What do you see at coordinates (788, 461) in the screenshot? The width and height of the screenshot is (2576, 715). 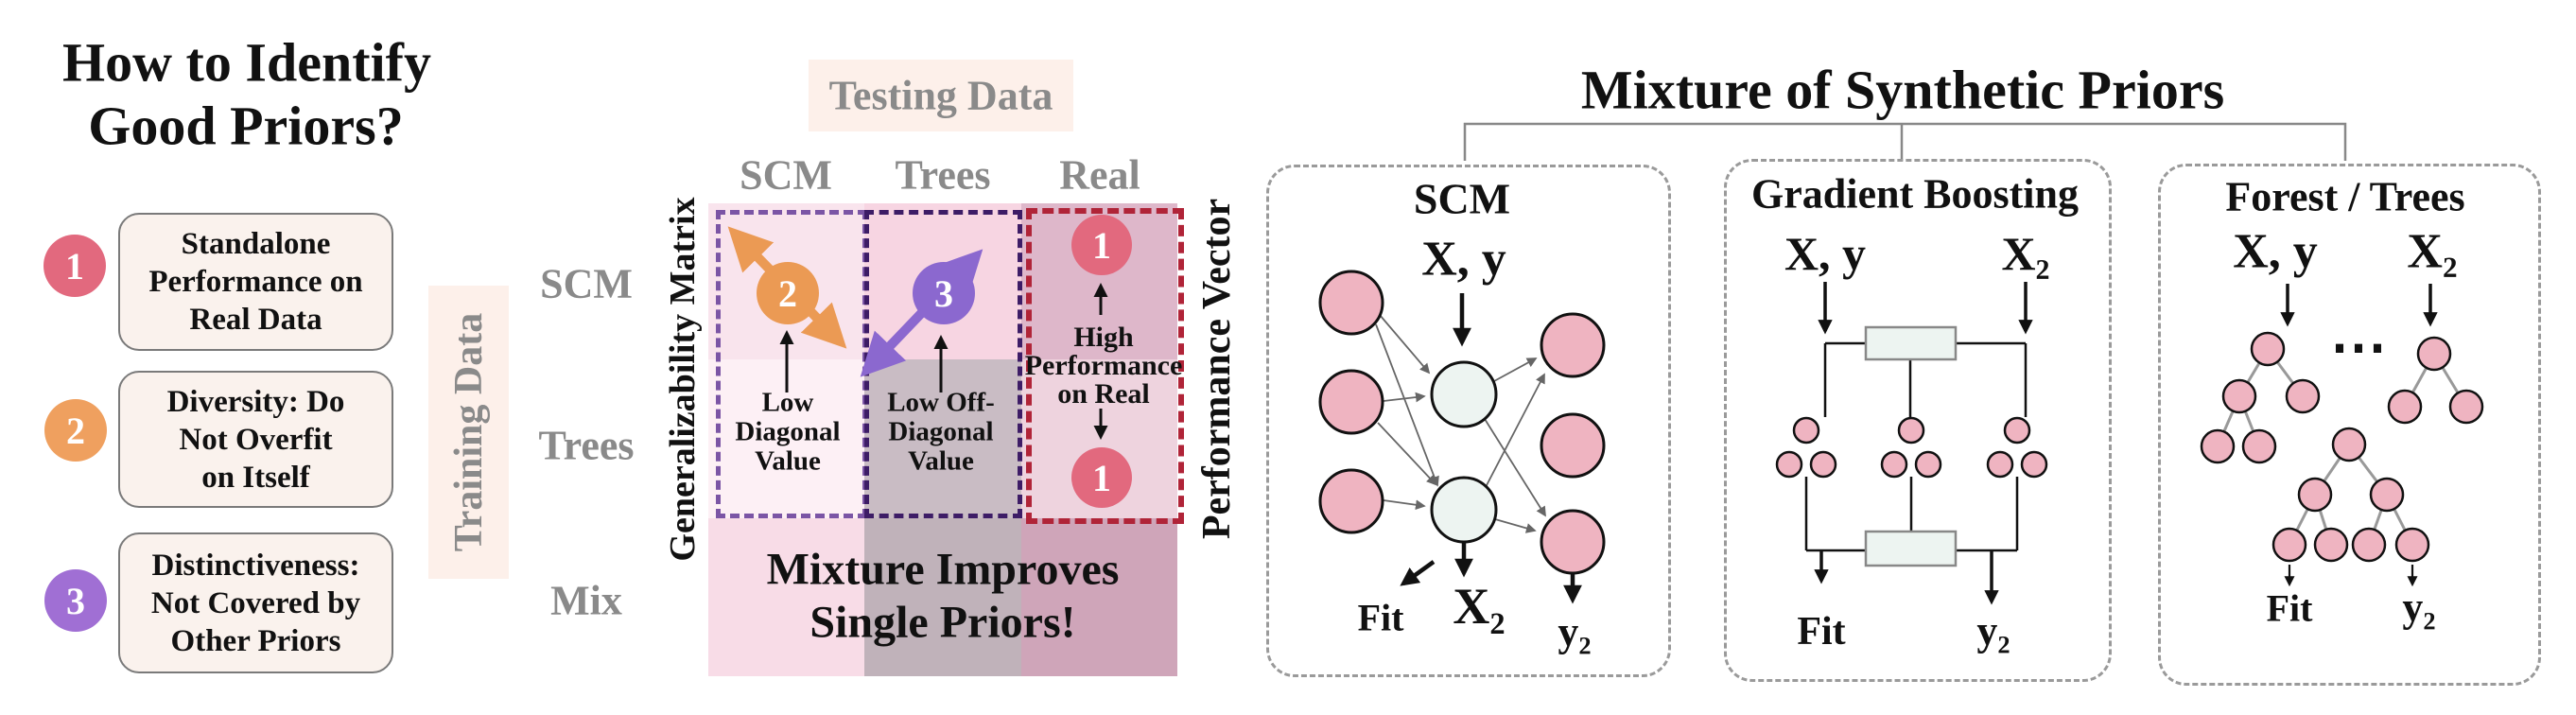 I see `note-low-diagonal-line3: Value` at bounding box center [788, 461].